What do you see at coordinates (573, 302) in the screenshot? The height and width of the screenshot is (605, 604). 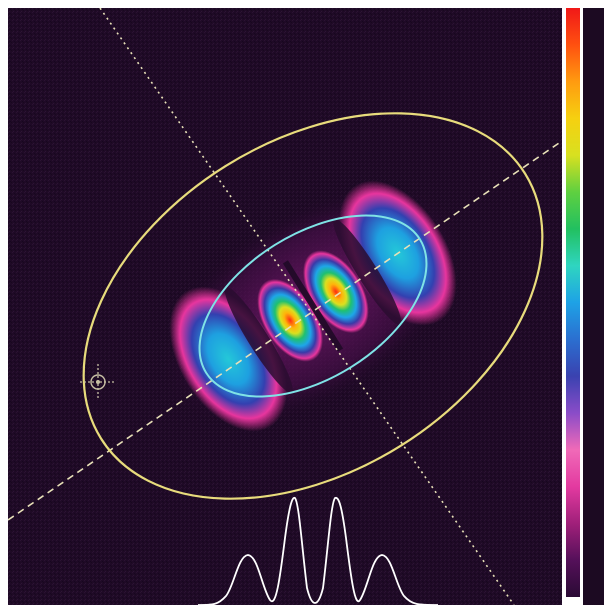 I see `colorbar-scale` at bounding box center [573, 302].